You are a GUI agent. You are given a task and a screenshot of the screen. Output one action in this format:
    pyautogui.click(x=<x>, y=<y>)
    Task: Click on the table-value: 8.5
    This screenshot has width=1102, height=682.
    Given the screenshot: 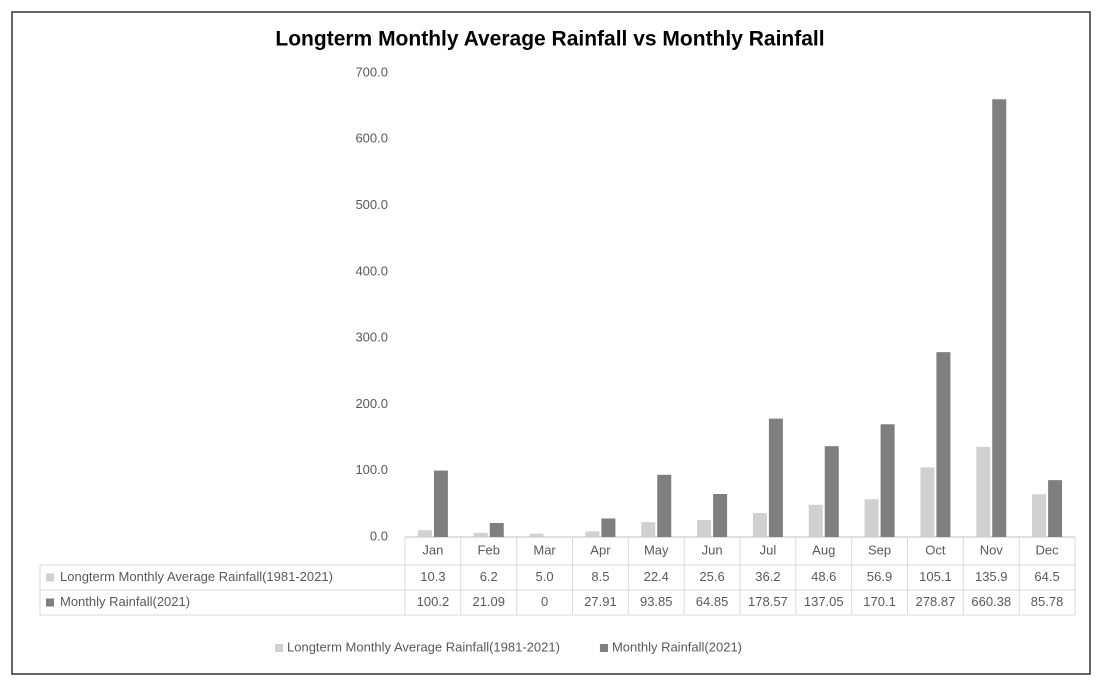 What is the action you would take?
    pyautogui.click(x=600, y=576)
    